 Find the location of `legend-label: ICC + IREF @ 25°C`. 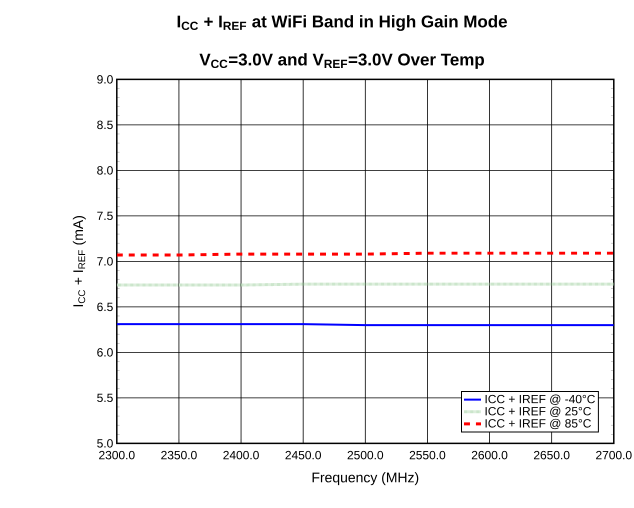

legend-label: ICC + IREF @ 25°C is located at coordinates (538, 411).